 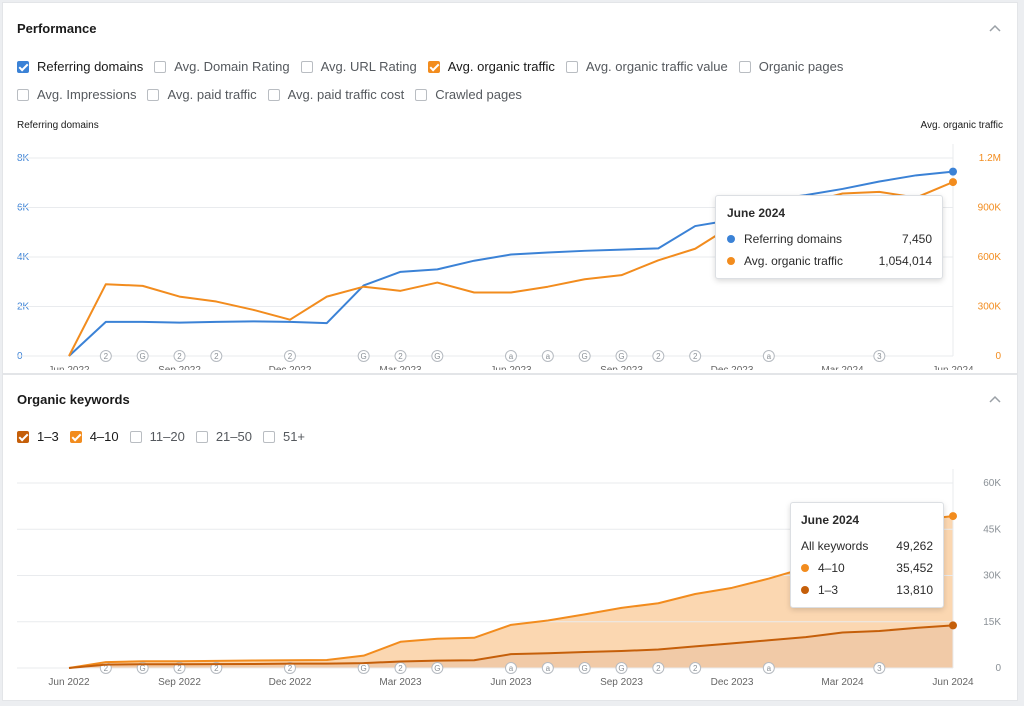 I want to click on position-checkbox-row: 1–3 4–10 11–20 21–50 51+, so click(x=166, y=436).